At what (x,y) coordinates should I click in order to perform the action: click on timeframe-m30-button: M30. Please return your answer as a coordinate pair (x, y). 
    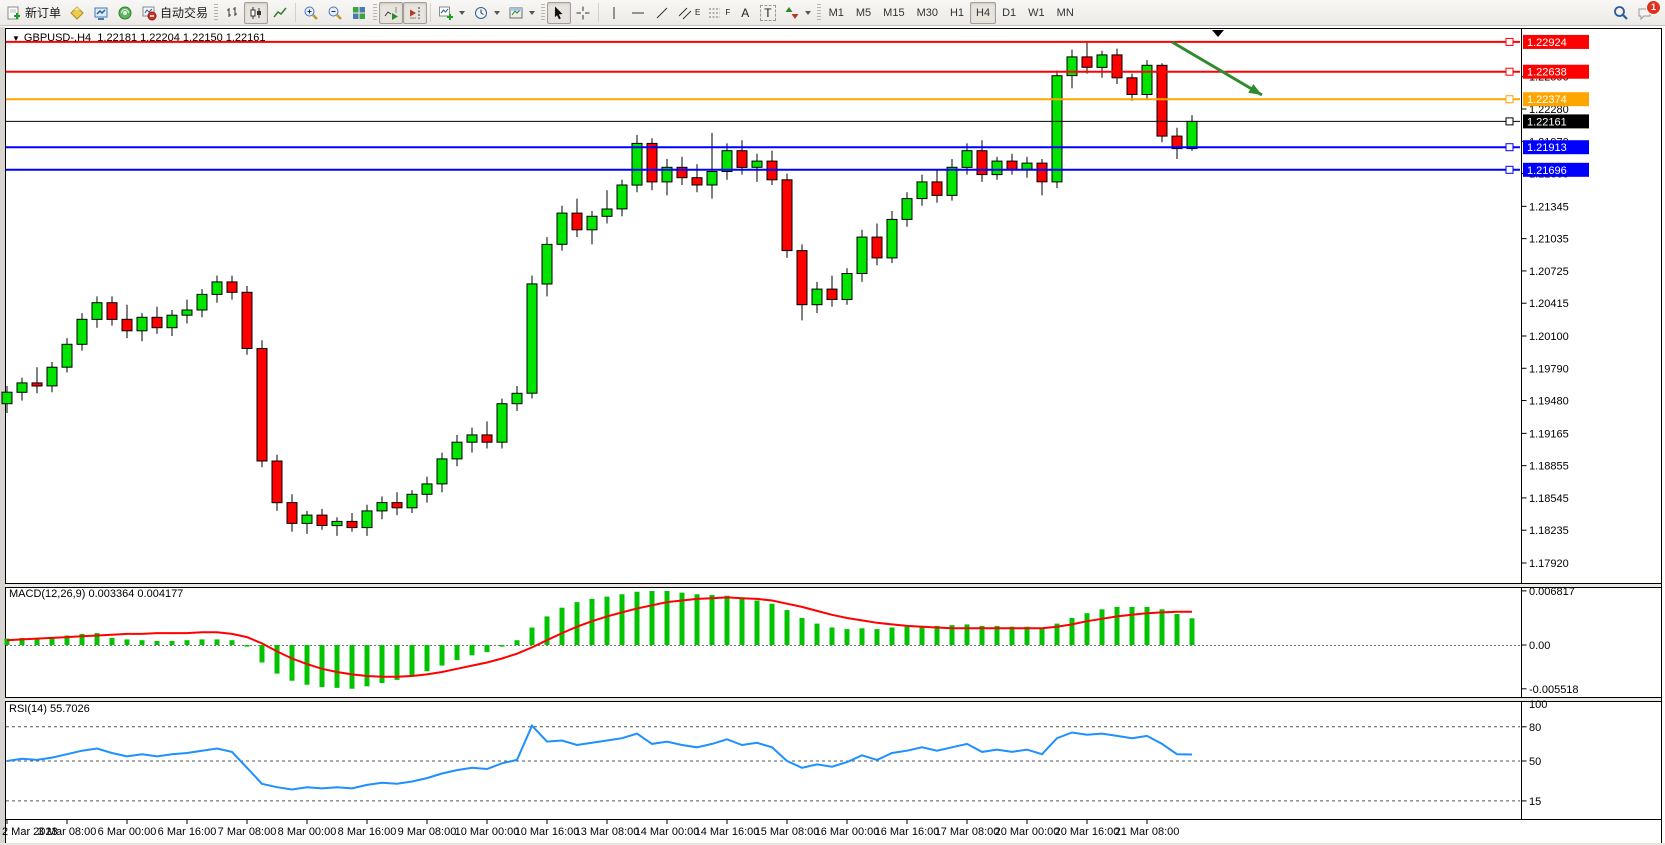
    Looking at the image, I should click on (927, 13).